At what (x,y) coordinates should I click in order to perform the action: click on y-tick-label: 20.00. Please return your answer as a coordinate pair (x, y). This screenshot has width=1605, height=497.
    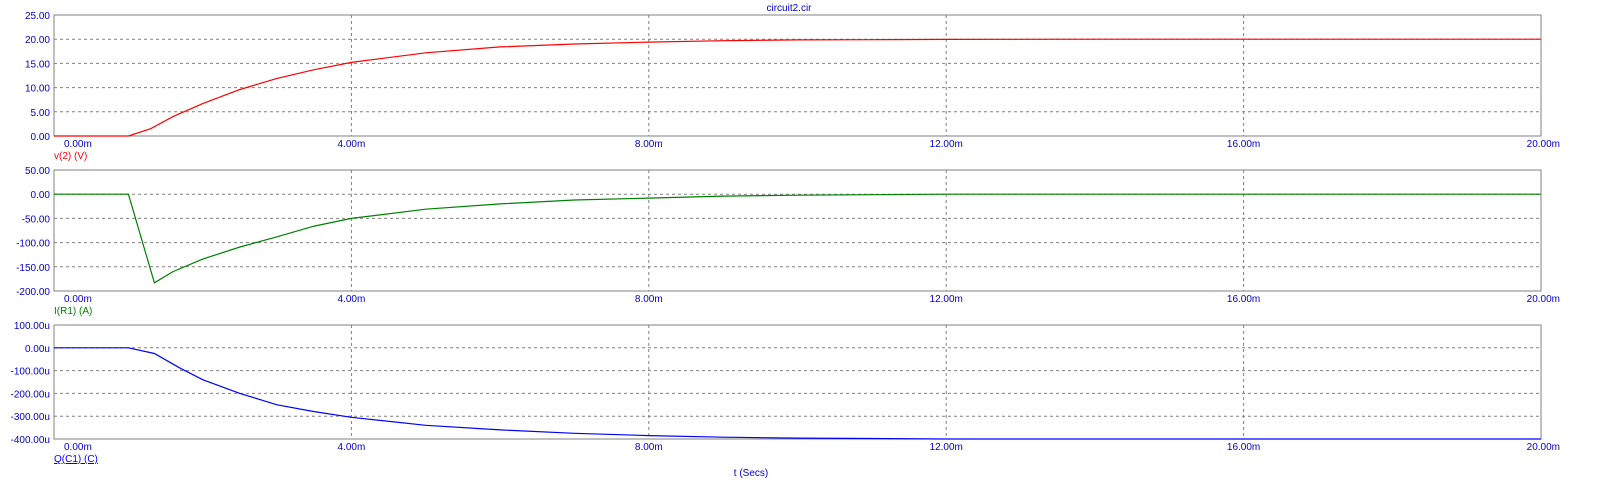
    Looking at the image, I should click on (37, 40).